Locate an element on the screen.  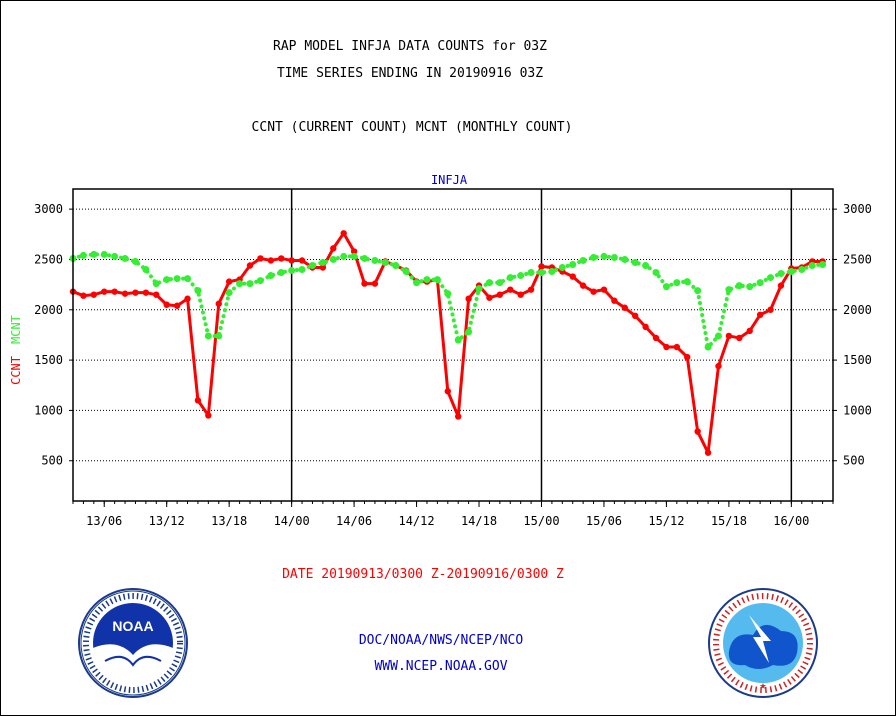
chart-title-line2: TIME SERIES ENDING IN 20190916 03Z is located at coordinates (410, 73).